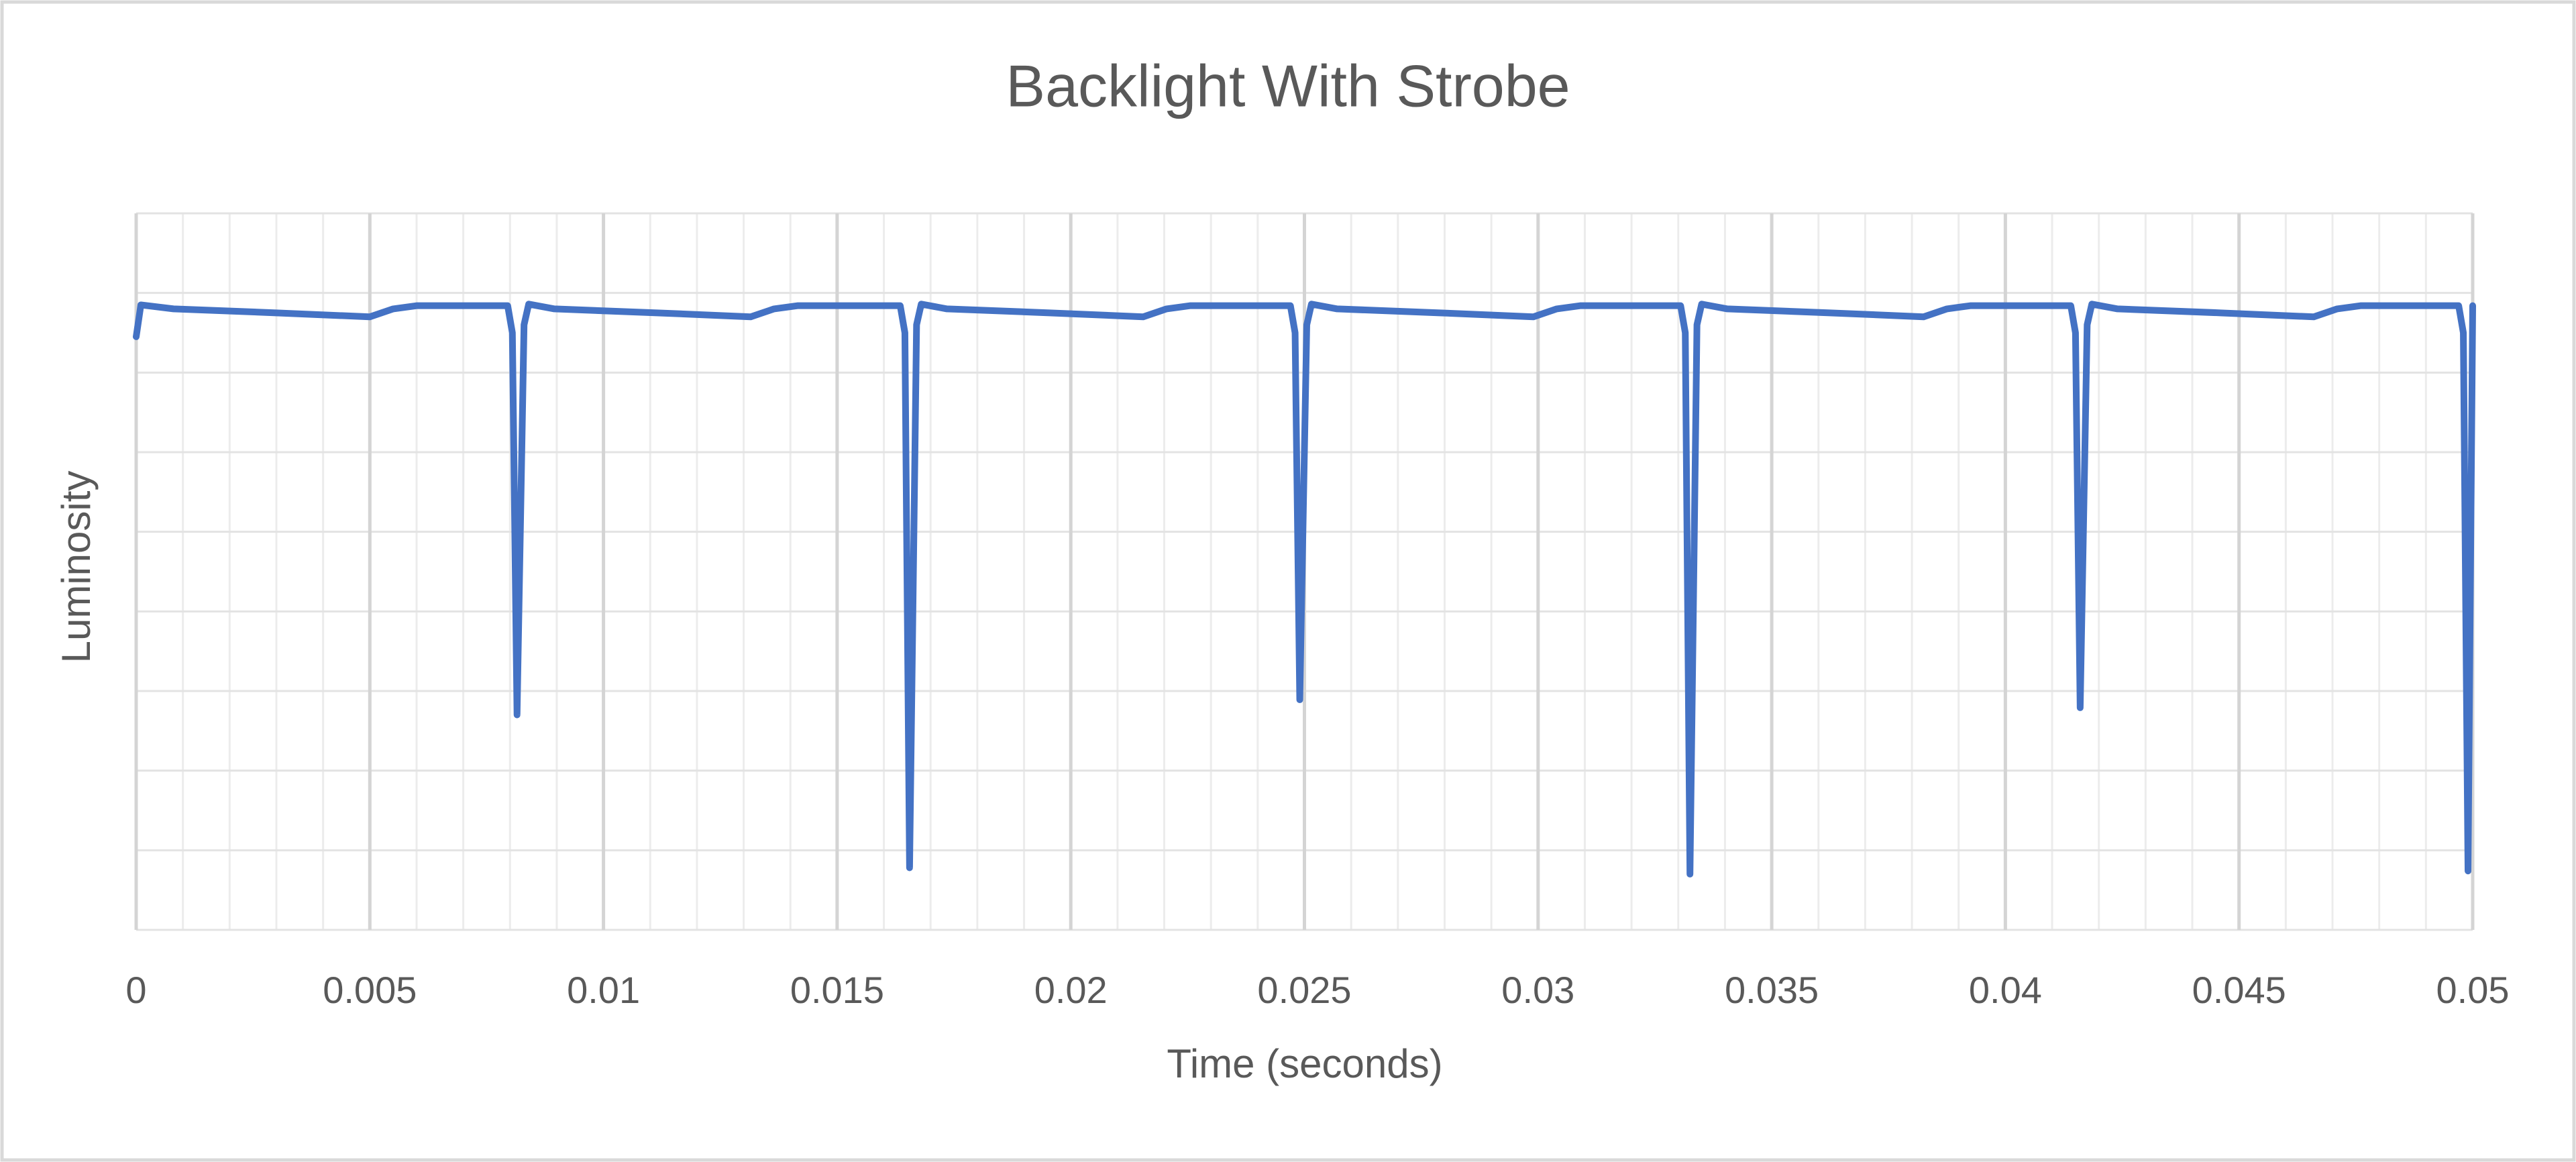 The image size is (2576, 1162). What do you see at coordinates (1304, 990) in the screenshot?
I see `x-tick-label: 0.025` at bounding box center [1304, 990].